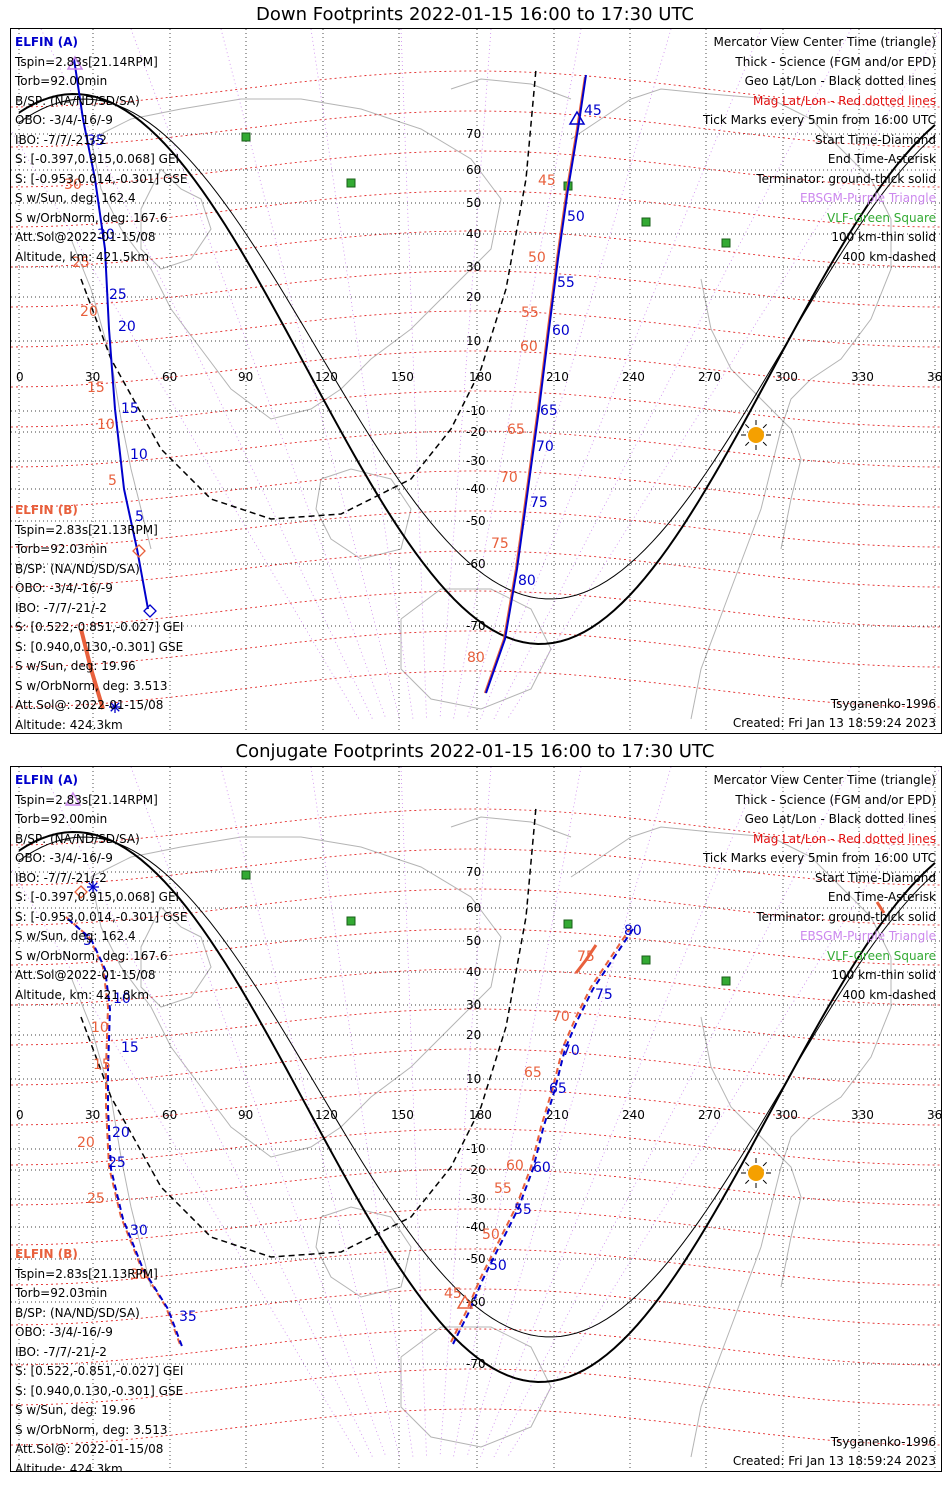 The image size is (950, 1500). I want to click on elfin-a-sun-angle: S w/Sun, deg: 162.4, so click(75, 198).